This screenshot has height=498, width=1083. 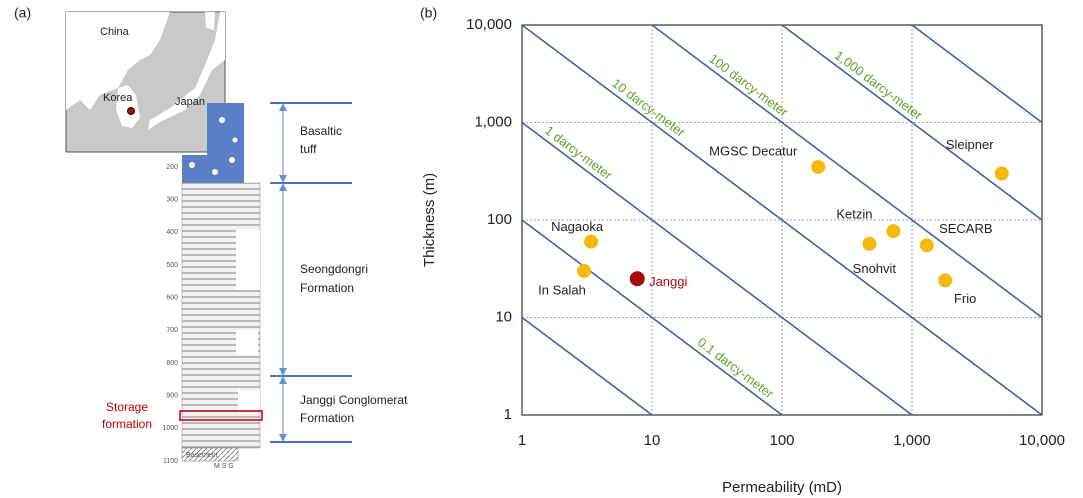 What do you see at coordinates (499, 219) in the screenshot?
I see `y-tick-label: 100` at bounding box center [499, 219].